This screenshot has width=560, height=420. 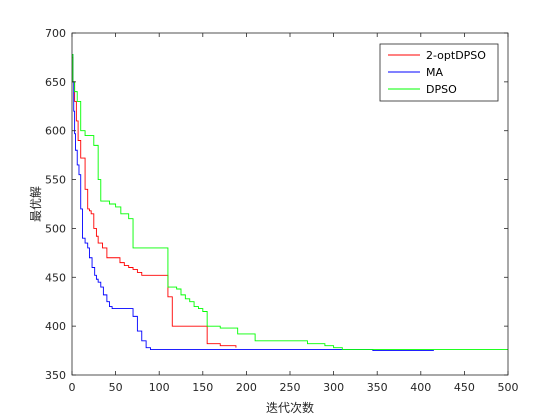 I want to click on y-tick-label: 600, so click(x=55, y=131).